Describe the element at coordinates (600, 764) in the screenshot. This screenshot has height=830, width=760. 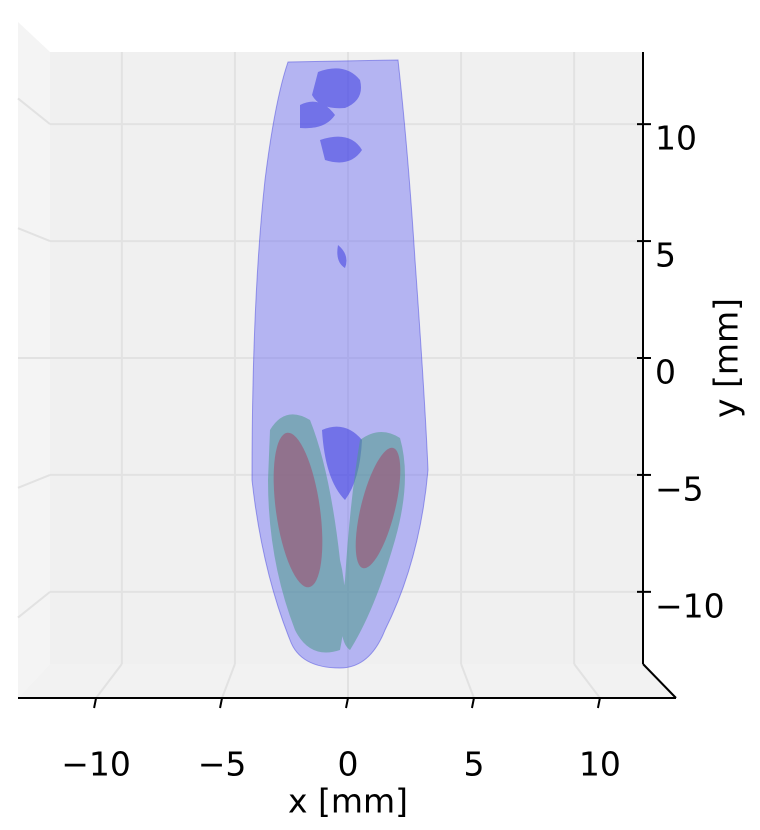
I see `x-tick-label: 10` at that location.